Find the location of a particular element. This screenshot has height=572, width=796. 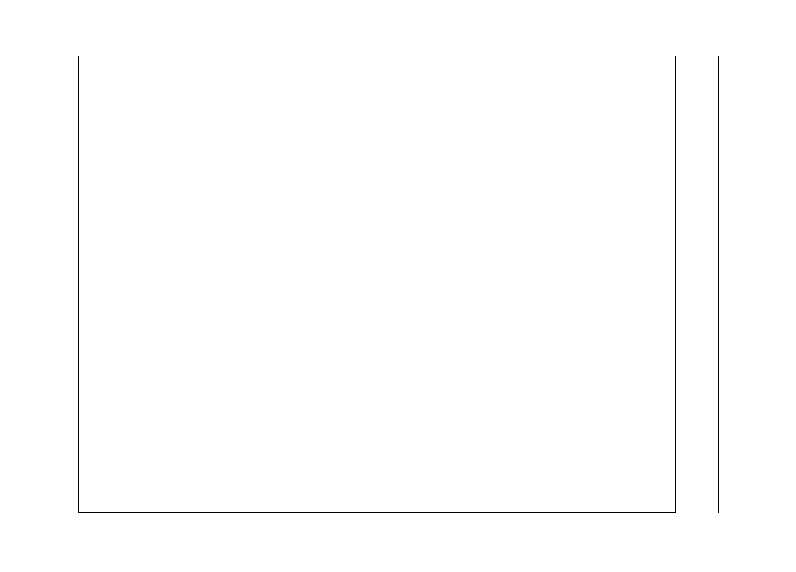

x-axis-line is located at coordinates (377, 512).